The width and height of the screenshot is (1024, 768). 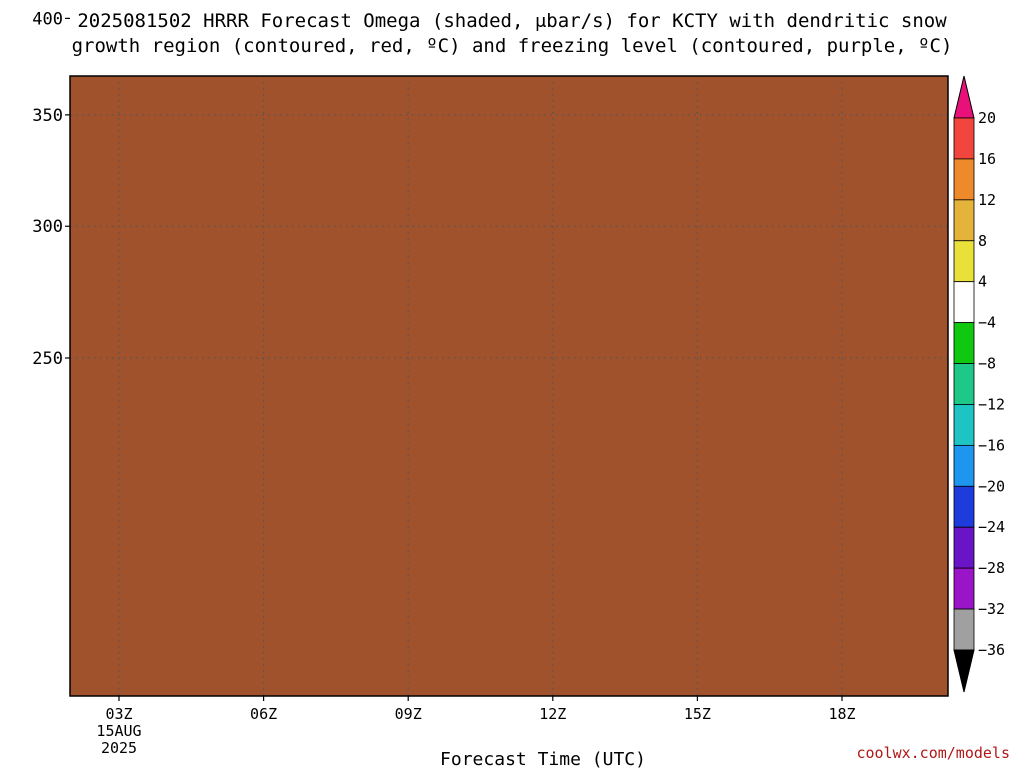 What do you see at coordinates (991, 527) in the screenshot?
I see `colorbar-tick-label: −24` at bounding box center [991, 527].